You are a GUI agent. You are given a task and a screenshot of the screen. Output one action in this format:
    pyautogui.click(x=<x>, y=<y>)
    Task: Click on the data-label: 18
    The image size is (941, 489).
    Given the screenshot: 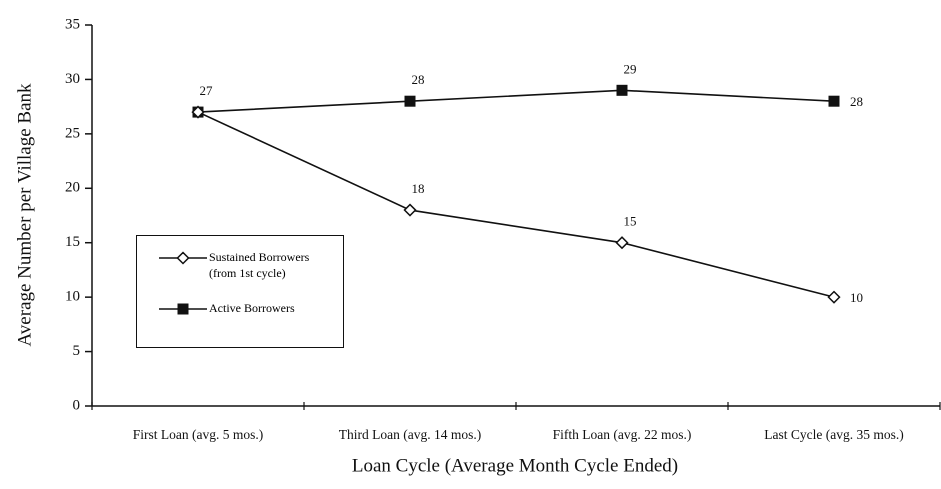 What is the action you would take?
    pyautogui.click(x=418, y=188)
    